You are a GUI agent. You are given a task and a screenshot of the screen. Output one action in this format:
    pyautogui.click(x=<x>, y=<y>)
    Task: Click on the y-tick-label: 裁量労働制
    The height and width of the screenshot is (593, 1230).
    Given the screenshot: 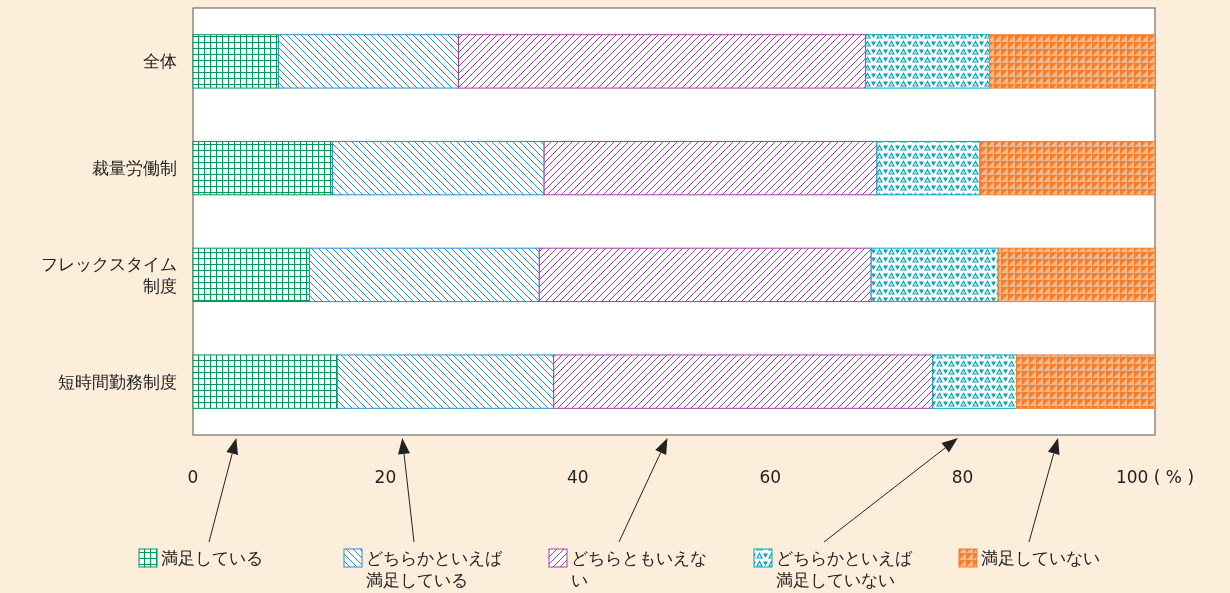 What is the action you would take?
    pyautogui.click(x=134, y=168)
    